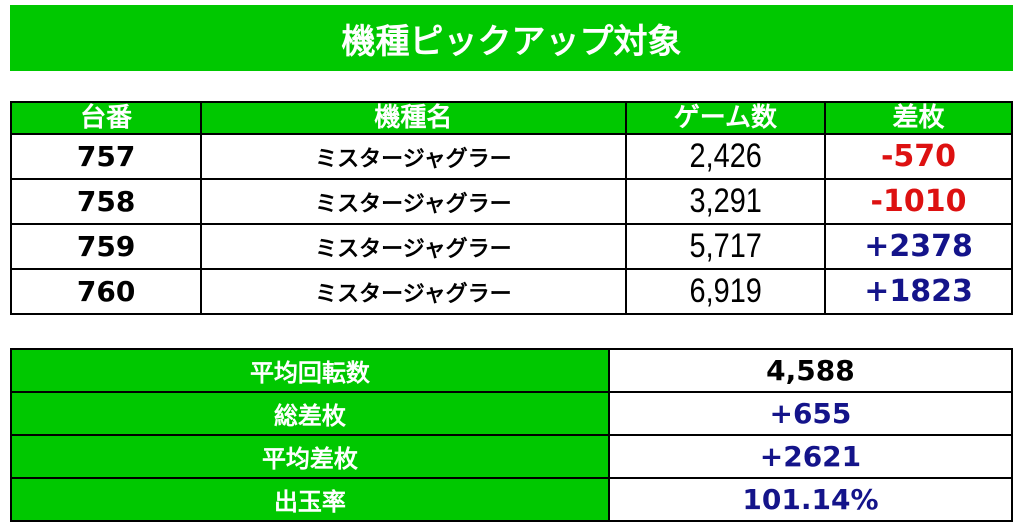 Image resolution: width=1024 pixels, height=532 pixels. Describe the element at coordinates (106, 291) in the screenshot. I see `machine-number: 760` at that location.